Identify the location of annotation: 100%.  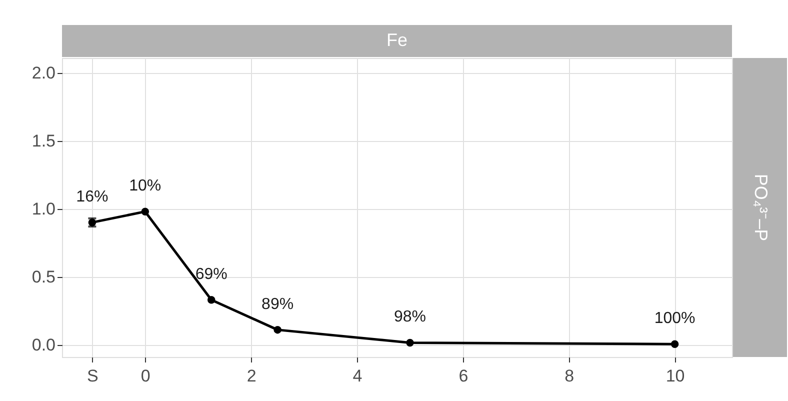
(675, 319).